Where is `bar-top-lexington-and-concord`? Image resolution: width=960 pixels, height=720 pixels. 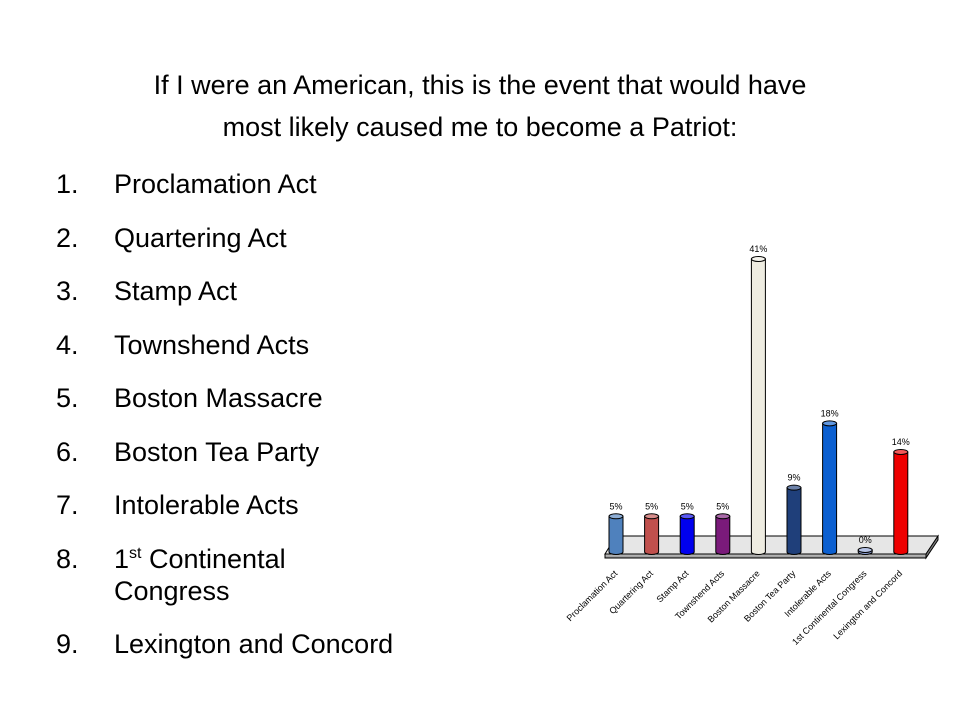
bar-top-lexington-and-concord is located at coordinates (901, 451).